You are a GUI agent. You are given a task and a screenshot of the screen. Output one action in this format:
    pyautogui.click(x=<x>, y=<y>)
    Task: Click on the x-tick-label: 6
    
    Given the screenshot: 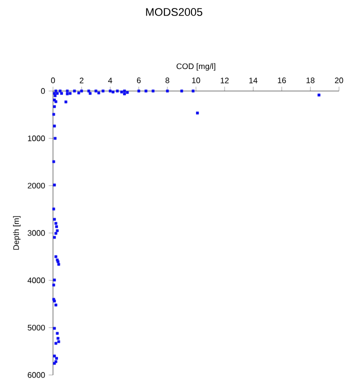 What is the action you would take?
    pyautogui.click(x=138, y=81)
    